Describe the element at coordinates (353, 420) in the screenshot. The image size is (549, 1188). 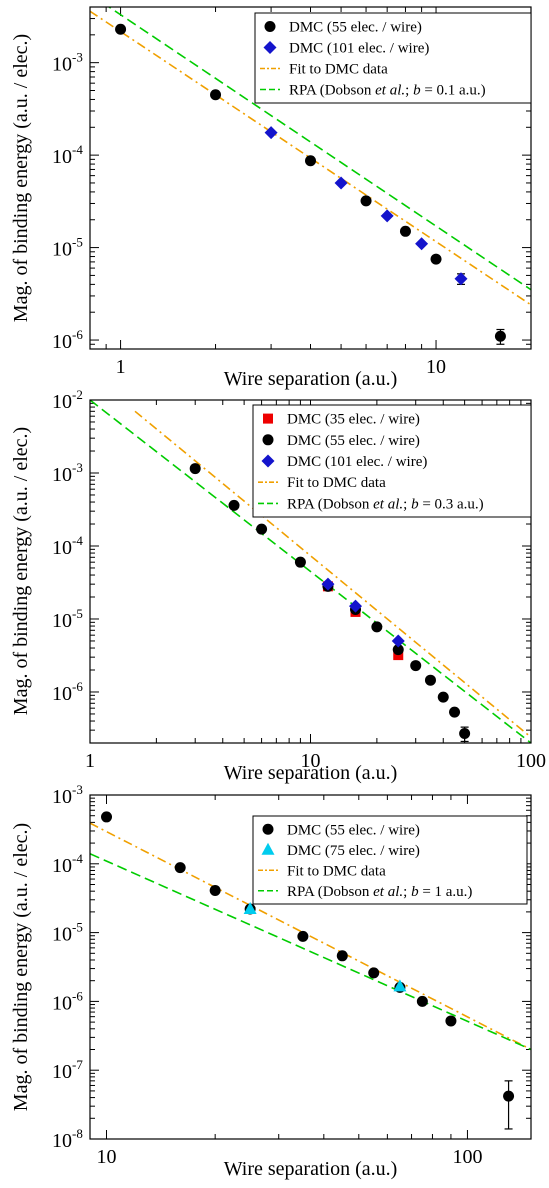
I see `legend-label: DMC (35 elec. / wire)` at that location.